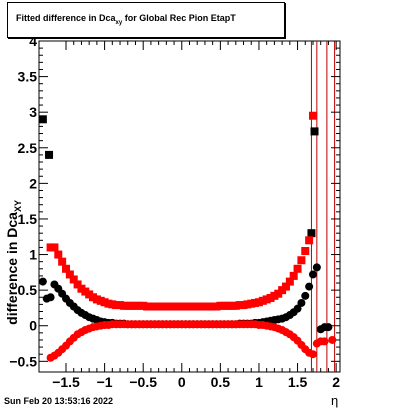 The image size is (400, 409). What do you see at coordinates (336, 382) in the screenshot?
I see `x-tick-label: 2` at bounding box center [336, 382].